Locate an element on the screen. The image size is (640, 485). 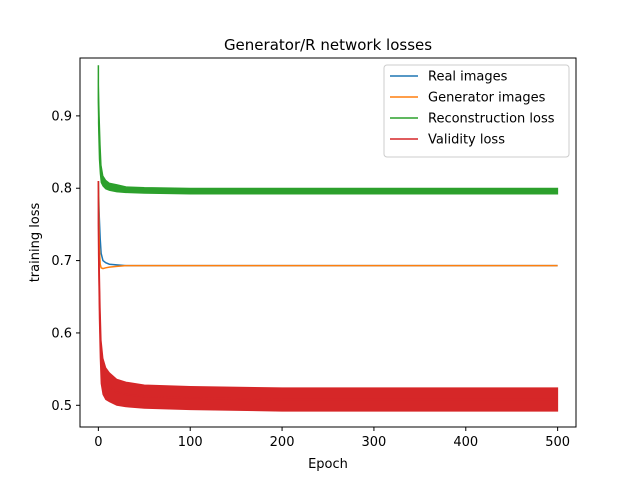
y-tick-label: 0.9 is located at coordinates (61, 116).